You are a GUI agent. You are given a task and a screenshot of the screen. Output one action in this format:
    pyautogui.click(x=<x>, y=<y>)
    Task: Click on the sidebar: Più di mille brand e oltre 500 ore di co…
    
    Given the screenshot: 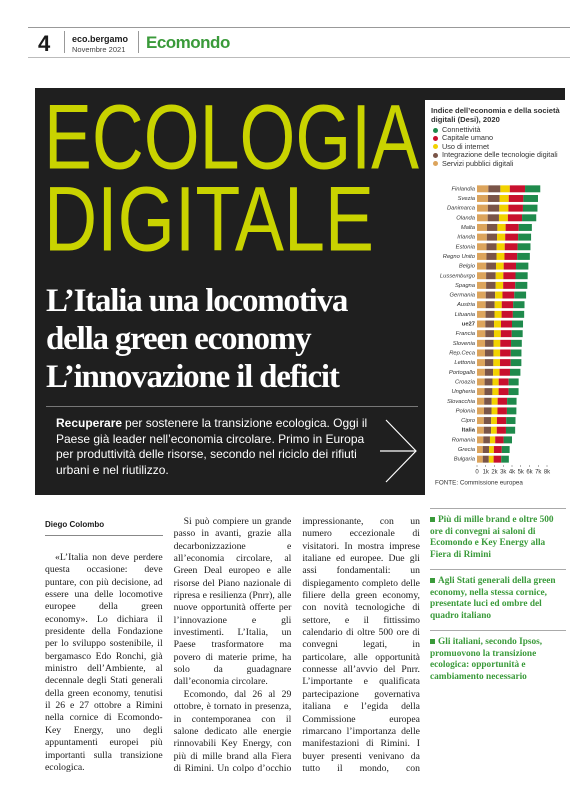 What is the action you would take?
    pyautogui.click(x=498, y=599)
    